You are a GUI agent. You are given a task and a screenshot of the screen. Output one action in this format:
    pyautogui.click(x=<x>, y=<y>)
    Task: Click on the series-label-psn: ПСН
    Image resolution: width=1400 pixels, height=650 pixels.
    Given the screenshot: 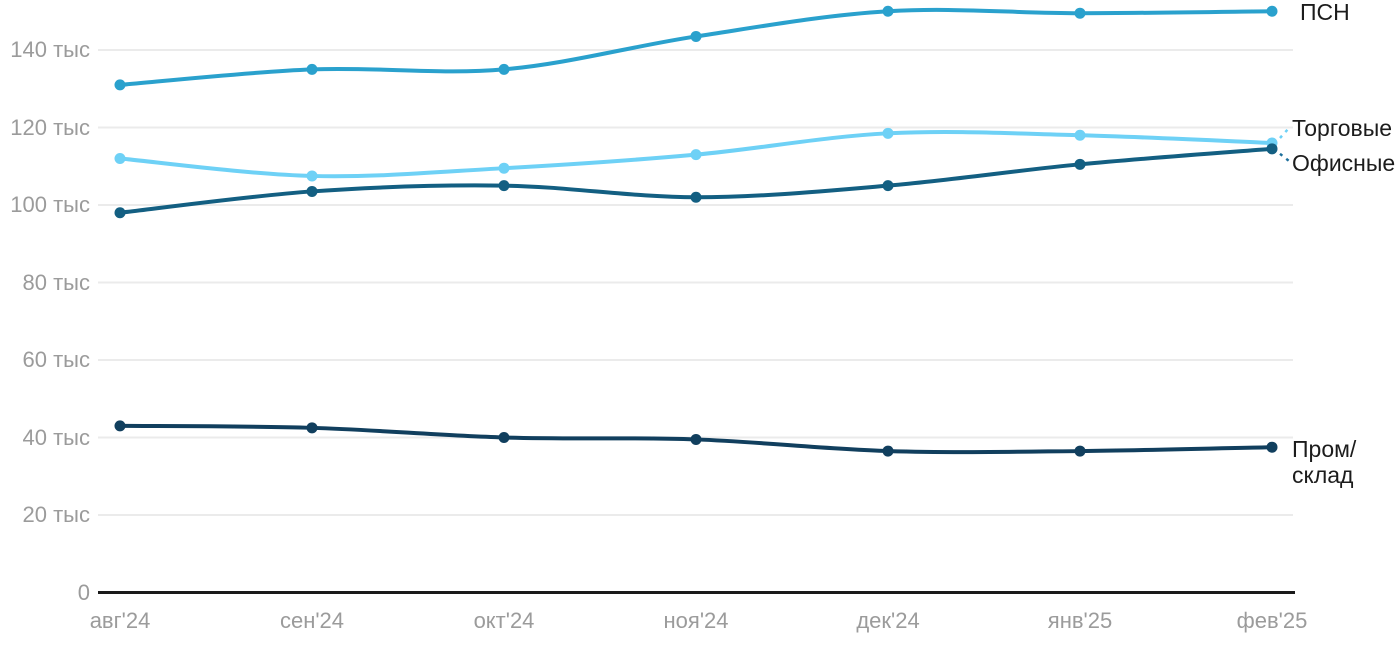 What is the action you would take?
    pyautogui.click(x=1325, y=12)
    